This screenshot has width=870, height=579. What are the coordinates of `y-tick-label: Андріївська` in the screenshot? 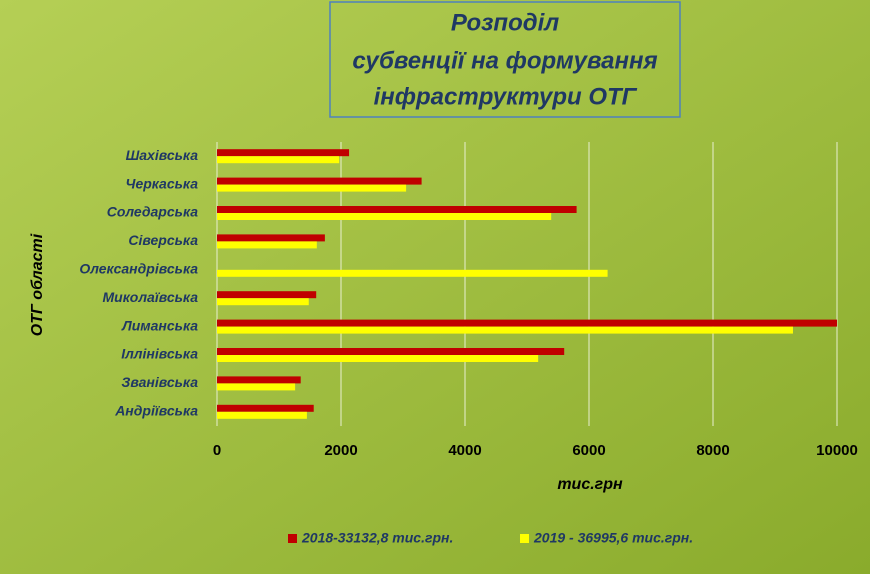 It's located at (156, 411).